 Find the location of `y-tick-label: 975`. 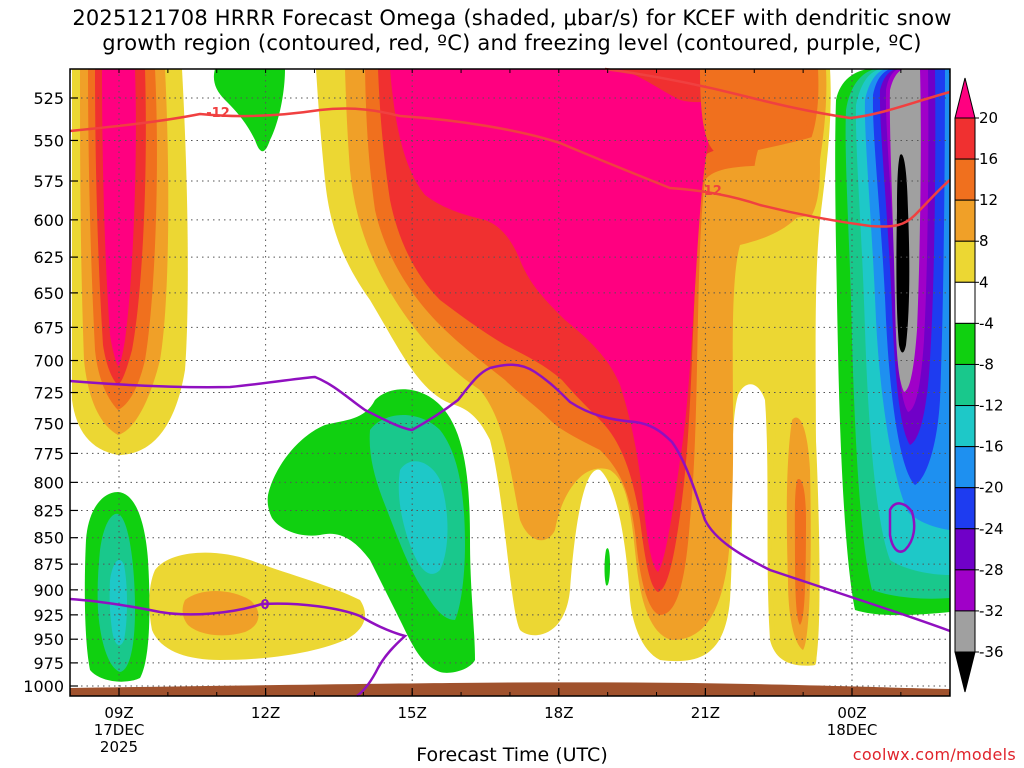

y-tick-label: 975 is located at coordinates (48, 663).